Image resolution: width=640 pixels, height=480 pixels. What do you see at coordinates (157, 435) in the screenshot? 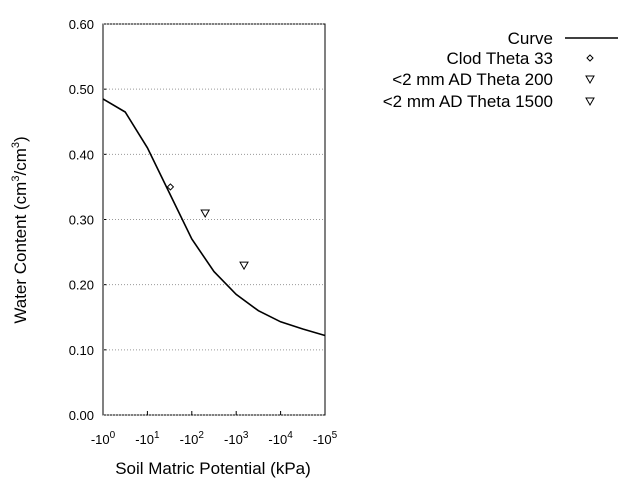
I see `x-tick-exponent: 1` at bounding box center [157, 435].